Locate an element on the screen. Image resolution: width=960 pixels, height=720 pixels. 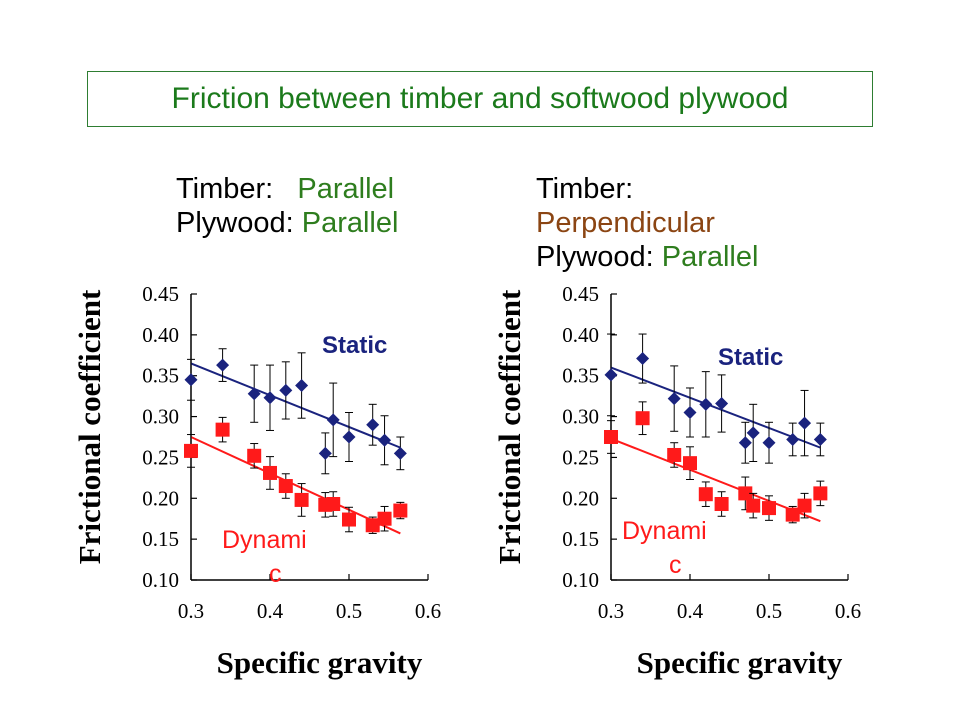
right-static-fit-line is located at coordinates (715, 407).